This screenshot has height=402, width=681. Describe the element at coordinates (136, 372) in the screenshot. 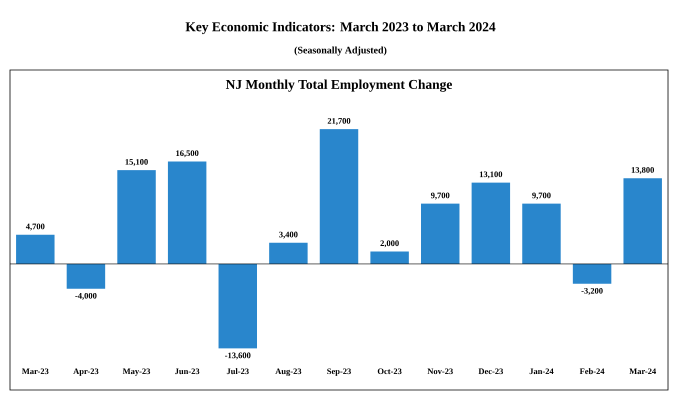

I see `x-tick-label: May-23` at that location.